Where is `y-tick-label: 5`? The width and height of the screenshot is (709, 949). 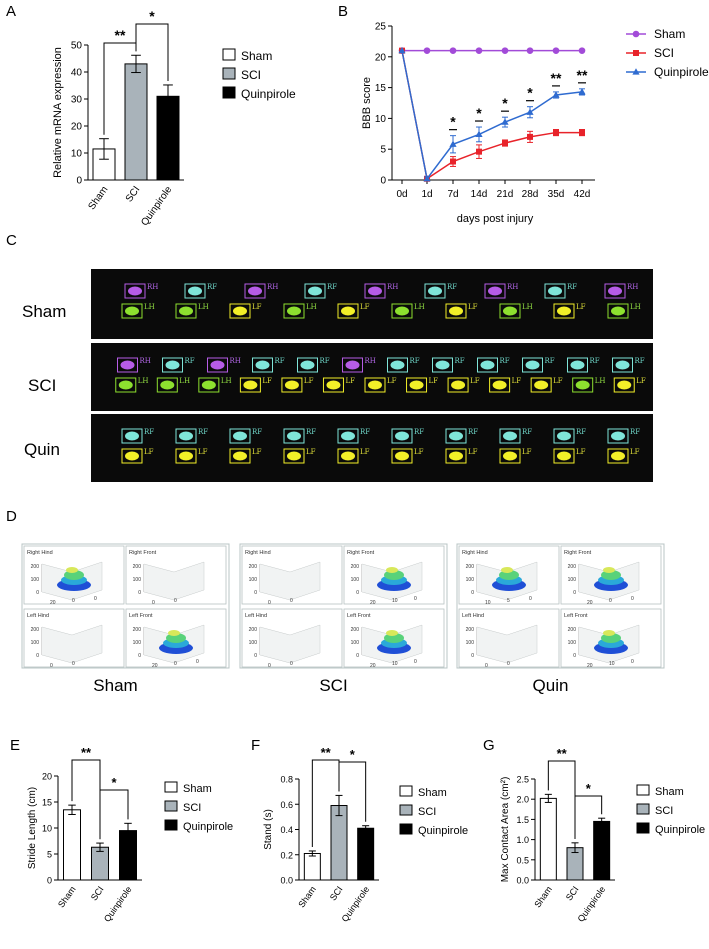 y-tick-label: 5 is located at coordinates (383, 150).